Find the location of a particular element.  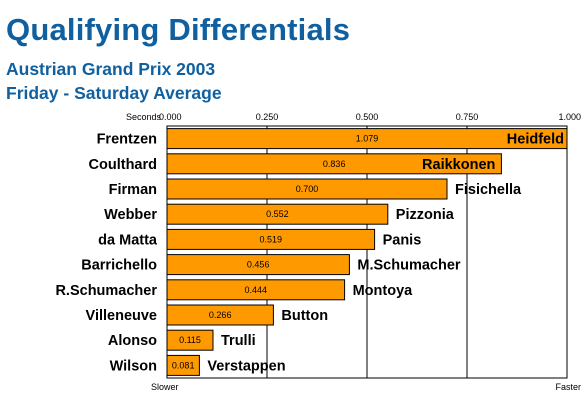

bar-value-label: 0.552 is located at coordinates (277, 214).